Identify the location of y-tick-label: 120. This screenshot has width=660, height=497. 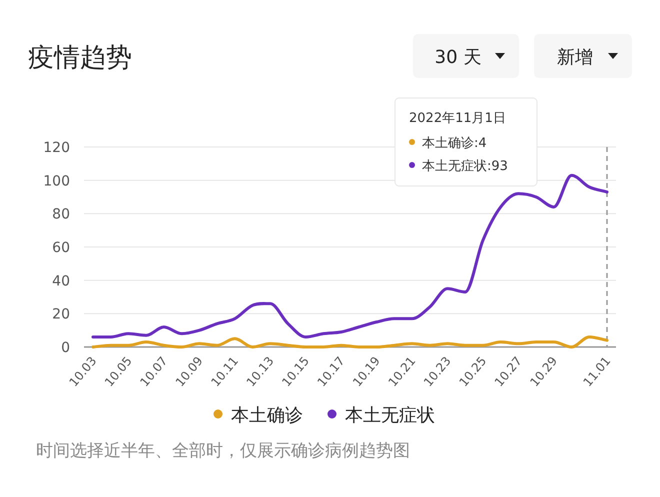
(56, 148).